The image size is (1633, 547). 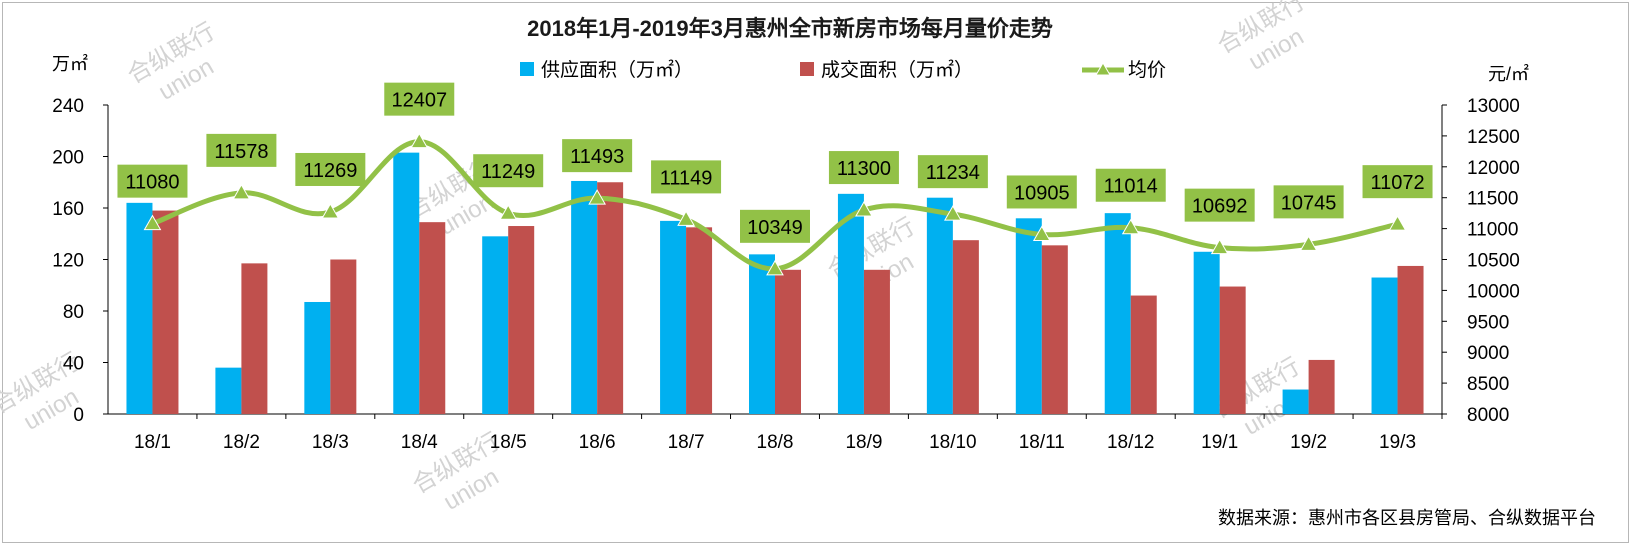 What do you see at coordinates (68, 158) in the screenshot?
I see `y-left-tick-label: 200` at bounding box center [68, 158].